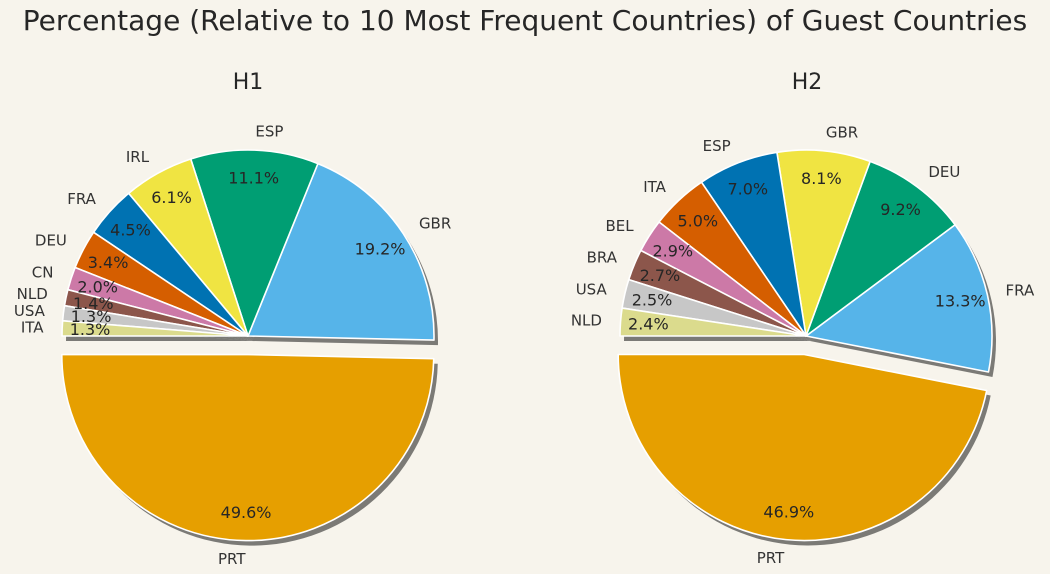  Describe the element at coordinates (717, 146) in the screenshot. I see `pie-h2-category-label-esp: ESP` at that location.